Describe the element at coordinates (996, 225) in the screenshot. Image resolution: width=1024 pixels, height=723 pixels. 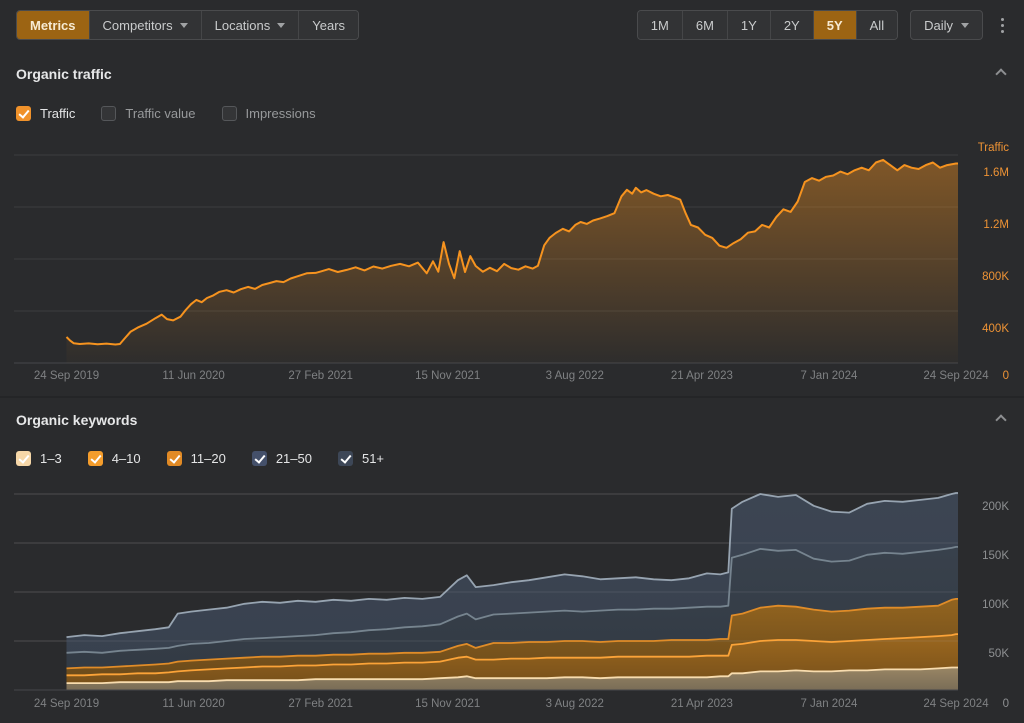
I see `svg-text: 1.2M` at that location.